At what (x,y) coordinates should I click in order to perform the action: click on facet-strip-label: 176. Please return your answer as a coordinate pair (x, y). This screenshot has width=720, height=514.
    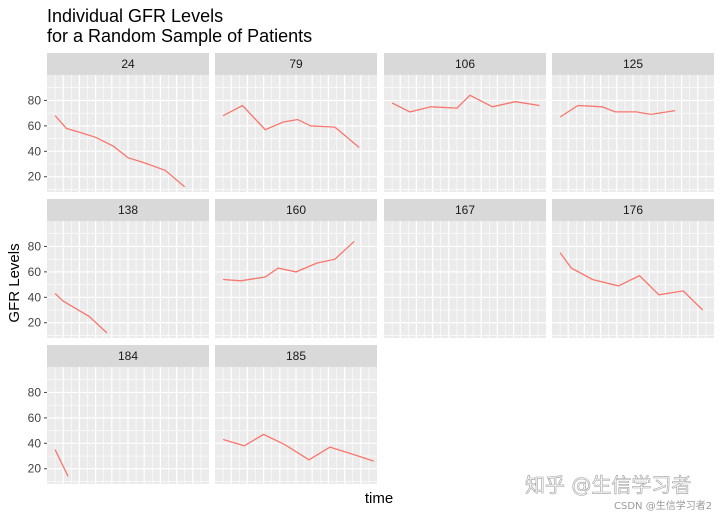
    Looking at the image, I should click on (633, 210).